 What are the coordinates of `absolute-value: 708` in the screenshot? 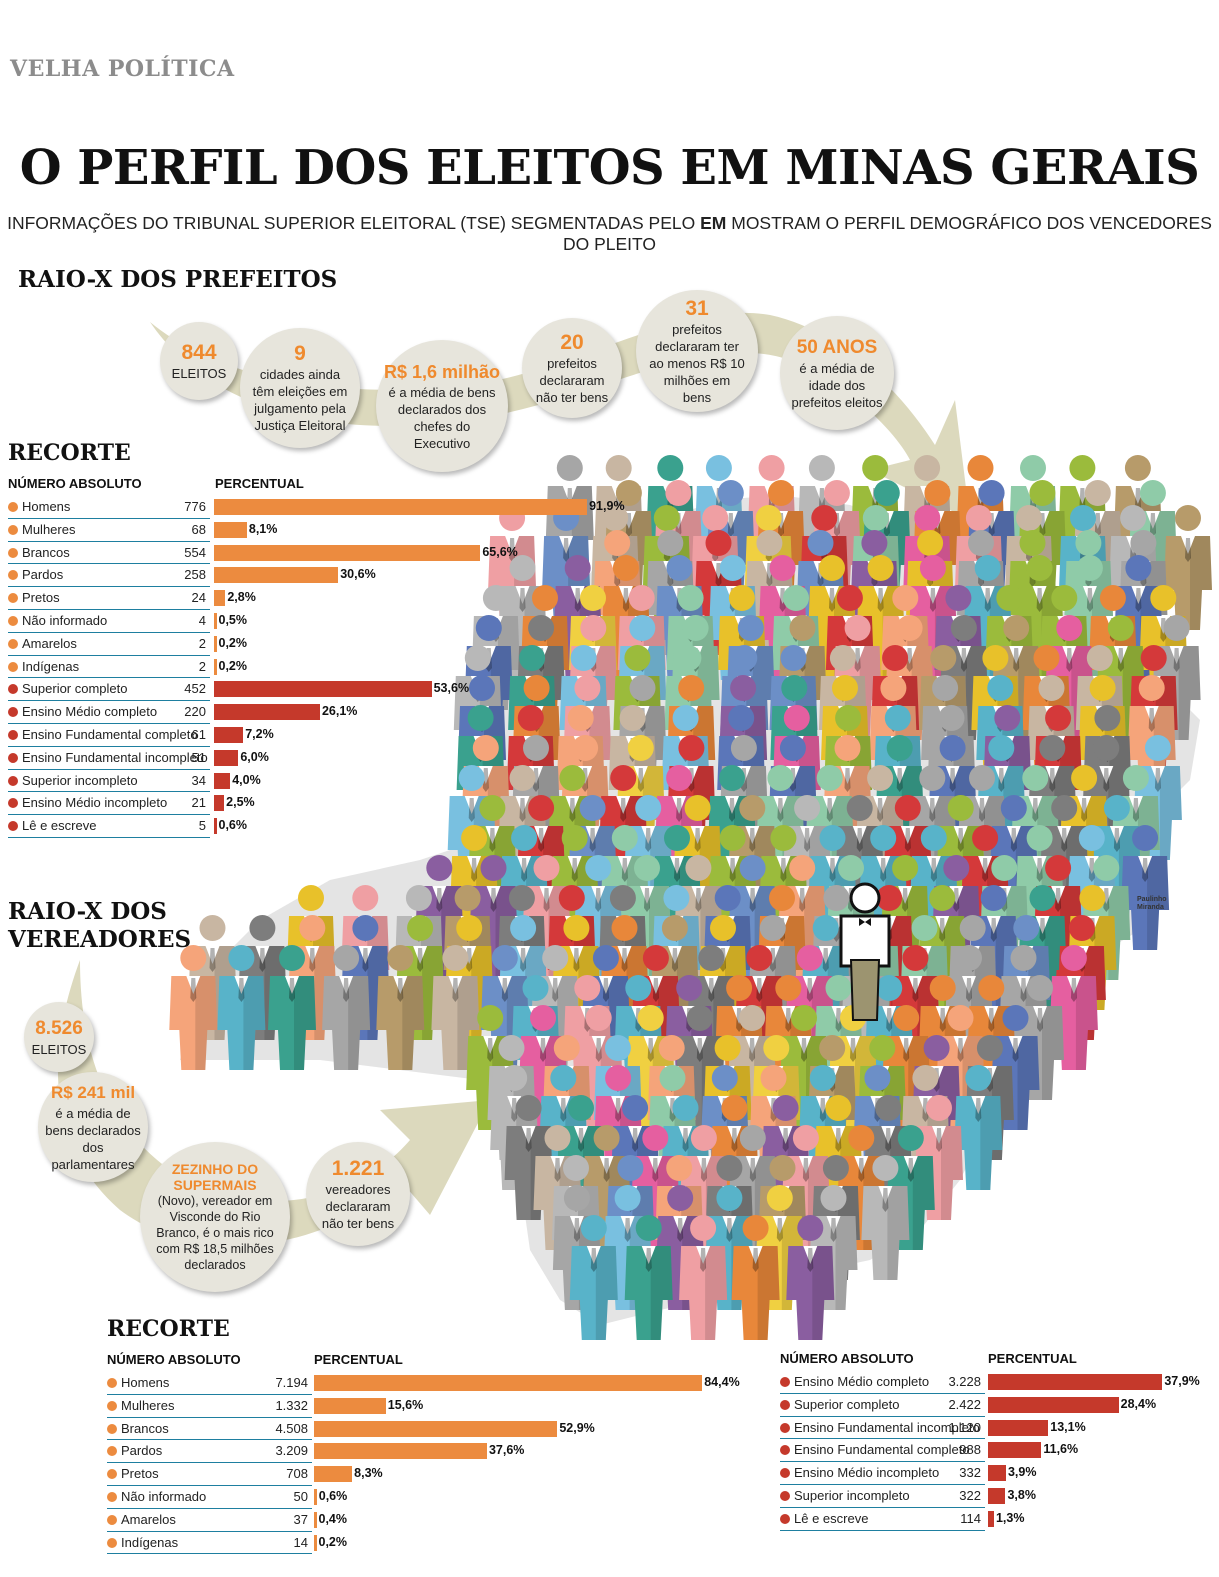 It's located at (297, 1474).